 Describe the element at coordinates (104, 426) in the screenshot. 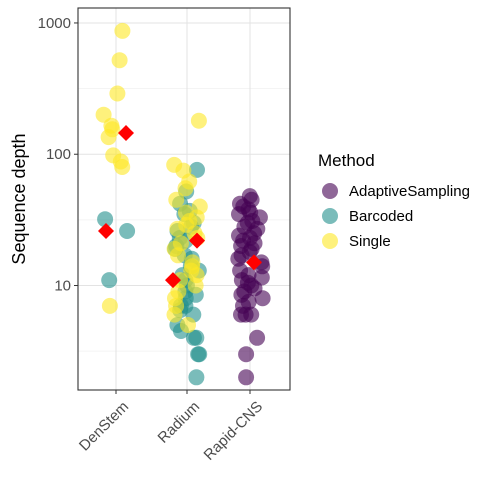

I see `x-tick-label: DenStem` at that location.